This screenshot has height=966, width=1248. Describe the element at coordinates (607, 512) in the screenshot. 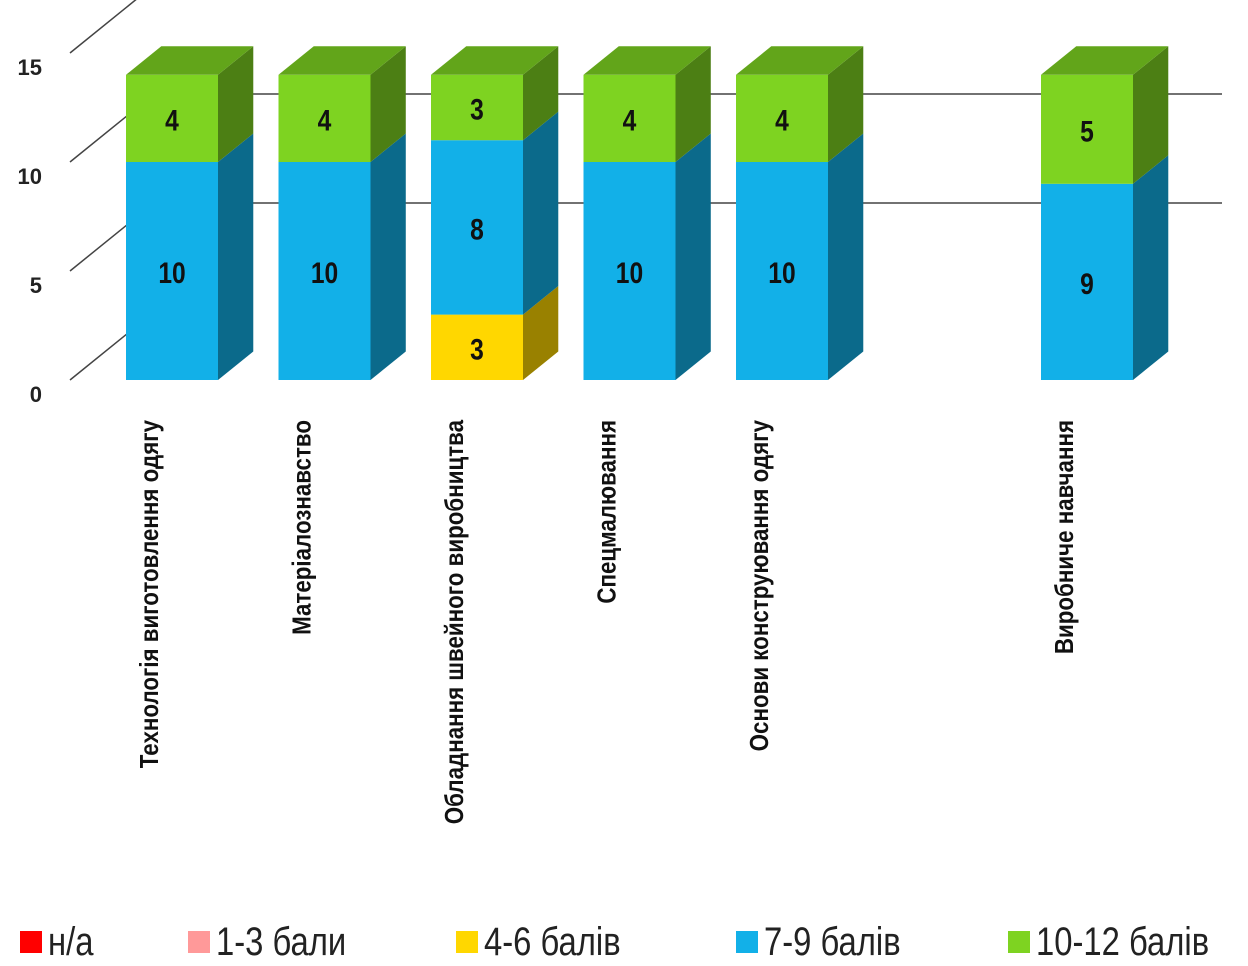

I see `x-category-label: Спецмалювання` at that location.